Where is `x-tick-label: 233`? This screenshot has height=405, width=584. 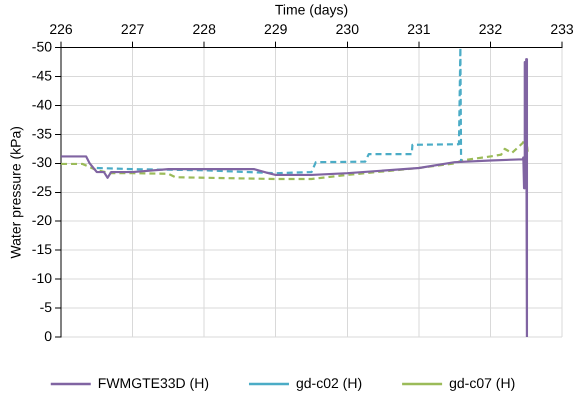
x-tick-label: 233 is located at coordinates (562, 29).